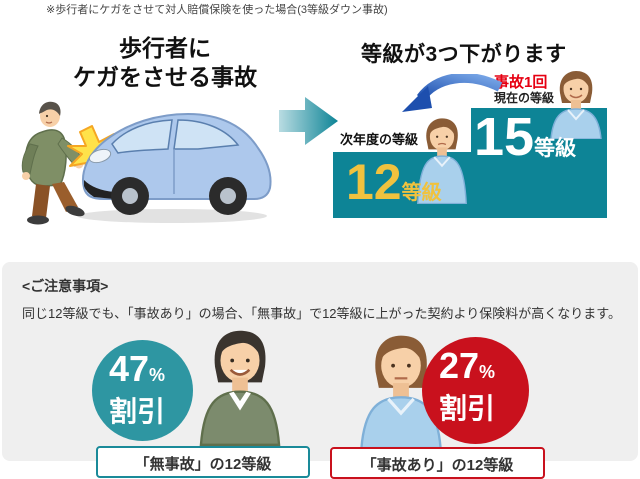  I want to click on pedestrian-illustration, so click(53, 163).